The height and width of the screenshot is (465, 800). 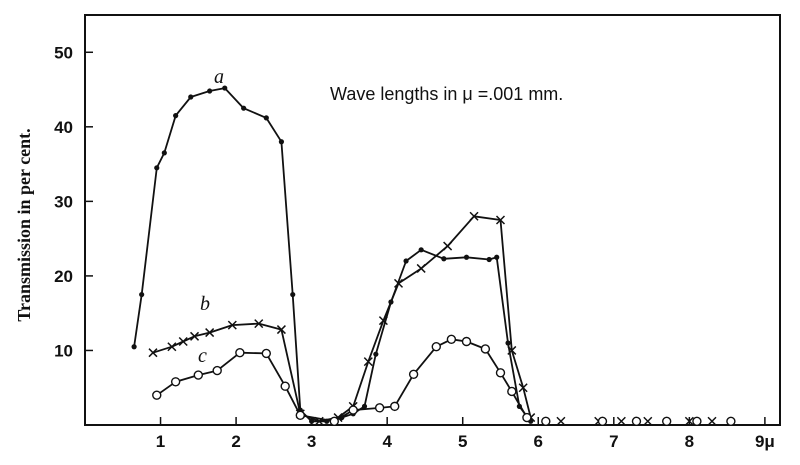 What do you see at coordinates (387, 441) in the screenshot?
I see `x-tick-label: 4` at bounding box center [387, 441].